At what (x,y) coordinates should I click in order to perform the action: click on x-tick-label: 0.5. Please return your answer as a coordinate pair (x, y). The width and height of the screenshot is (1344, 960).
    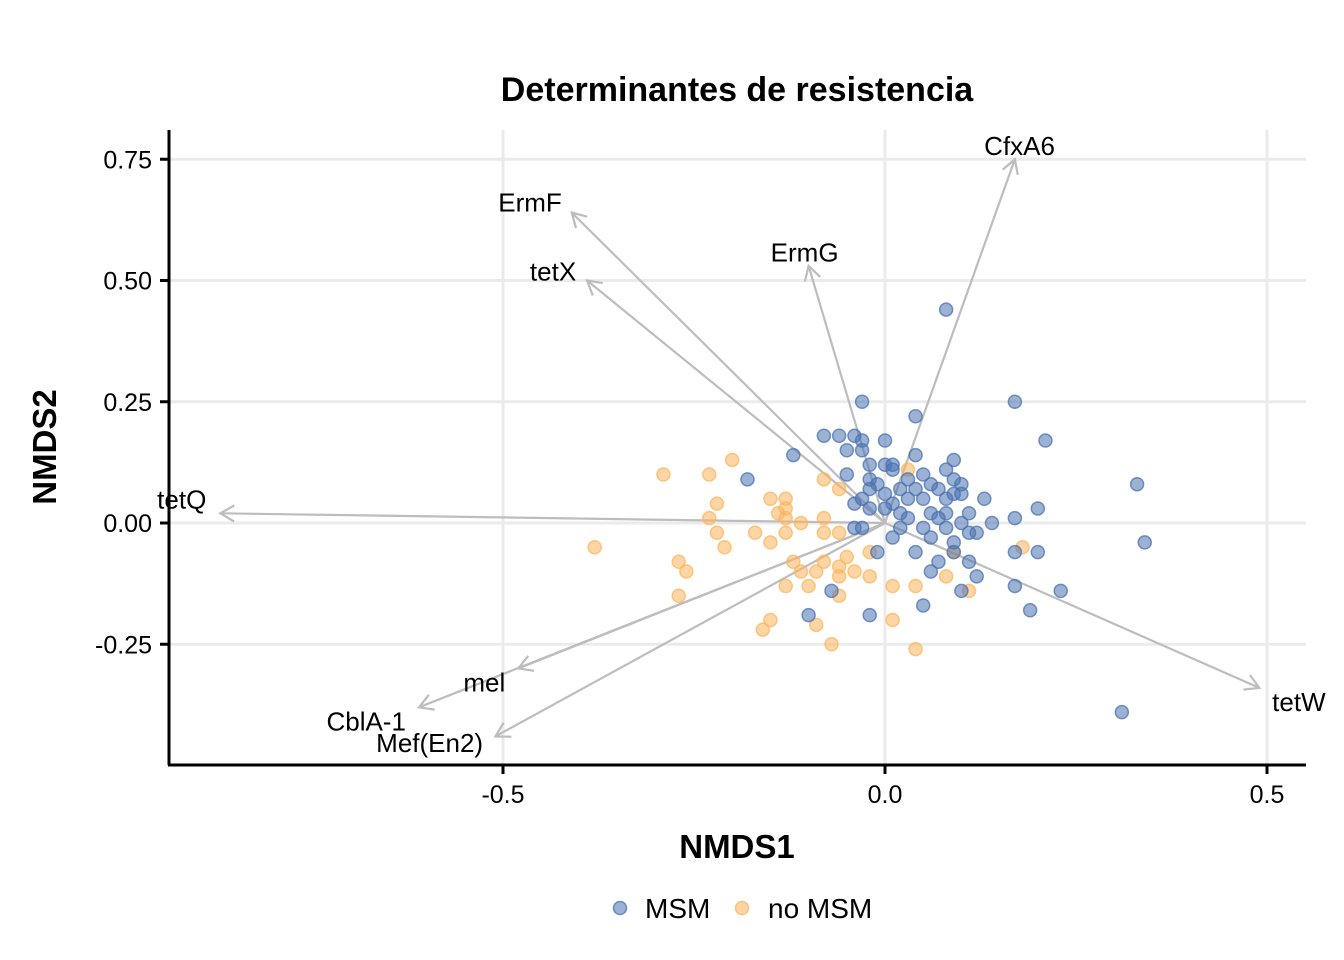
    Looking at the image, I should click on (1267, 795).